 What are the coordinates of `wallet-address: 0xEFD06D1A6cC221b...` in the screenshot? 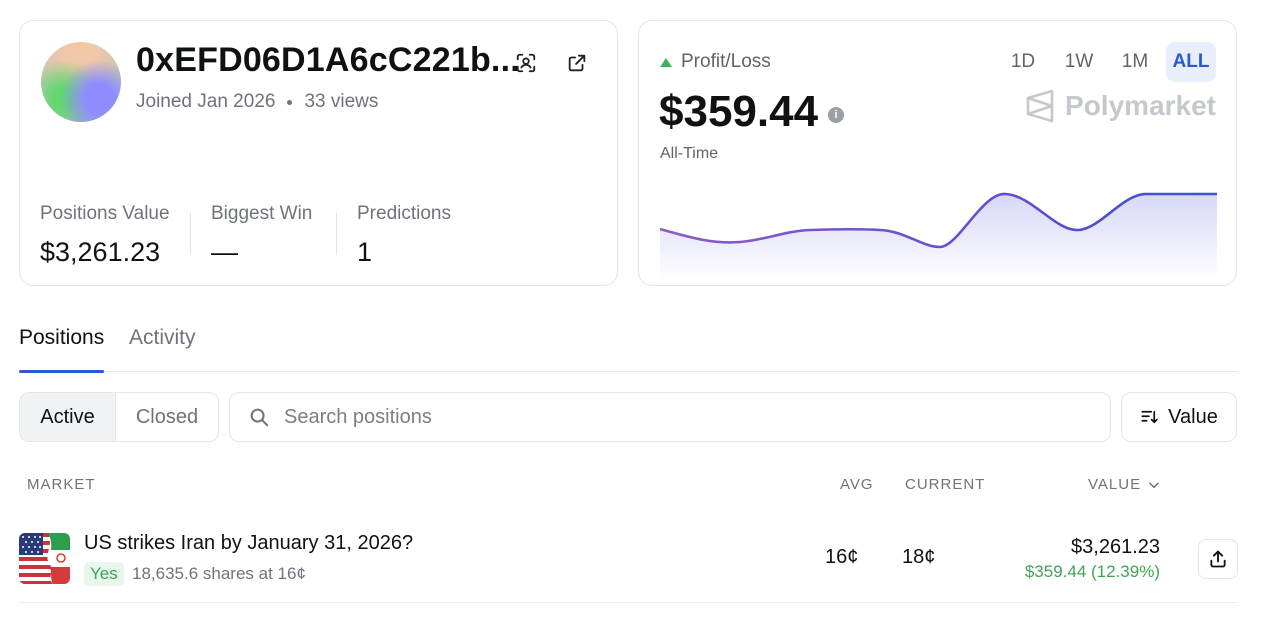 It's located at (328, 60).